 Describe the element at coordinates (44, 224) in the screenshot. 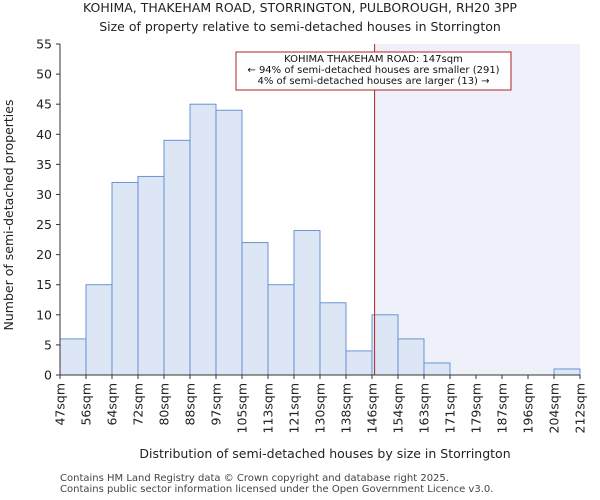

I see `y-tick-label: 25` at that location.